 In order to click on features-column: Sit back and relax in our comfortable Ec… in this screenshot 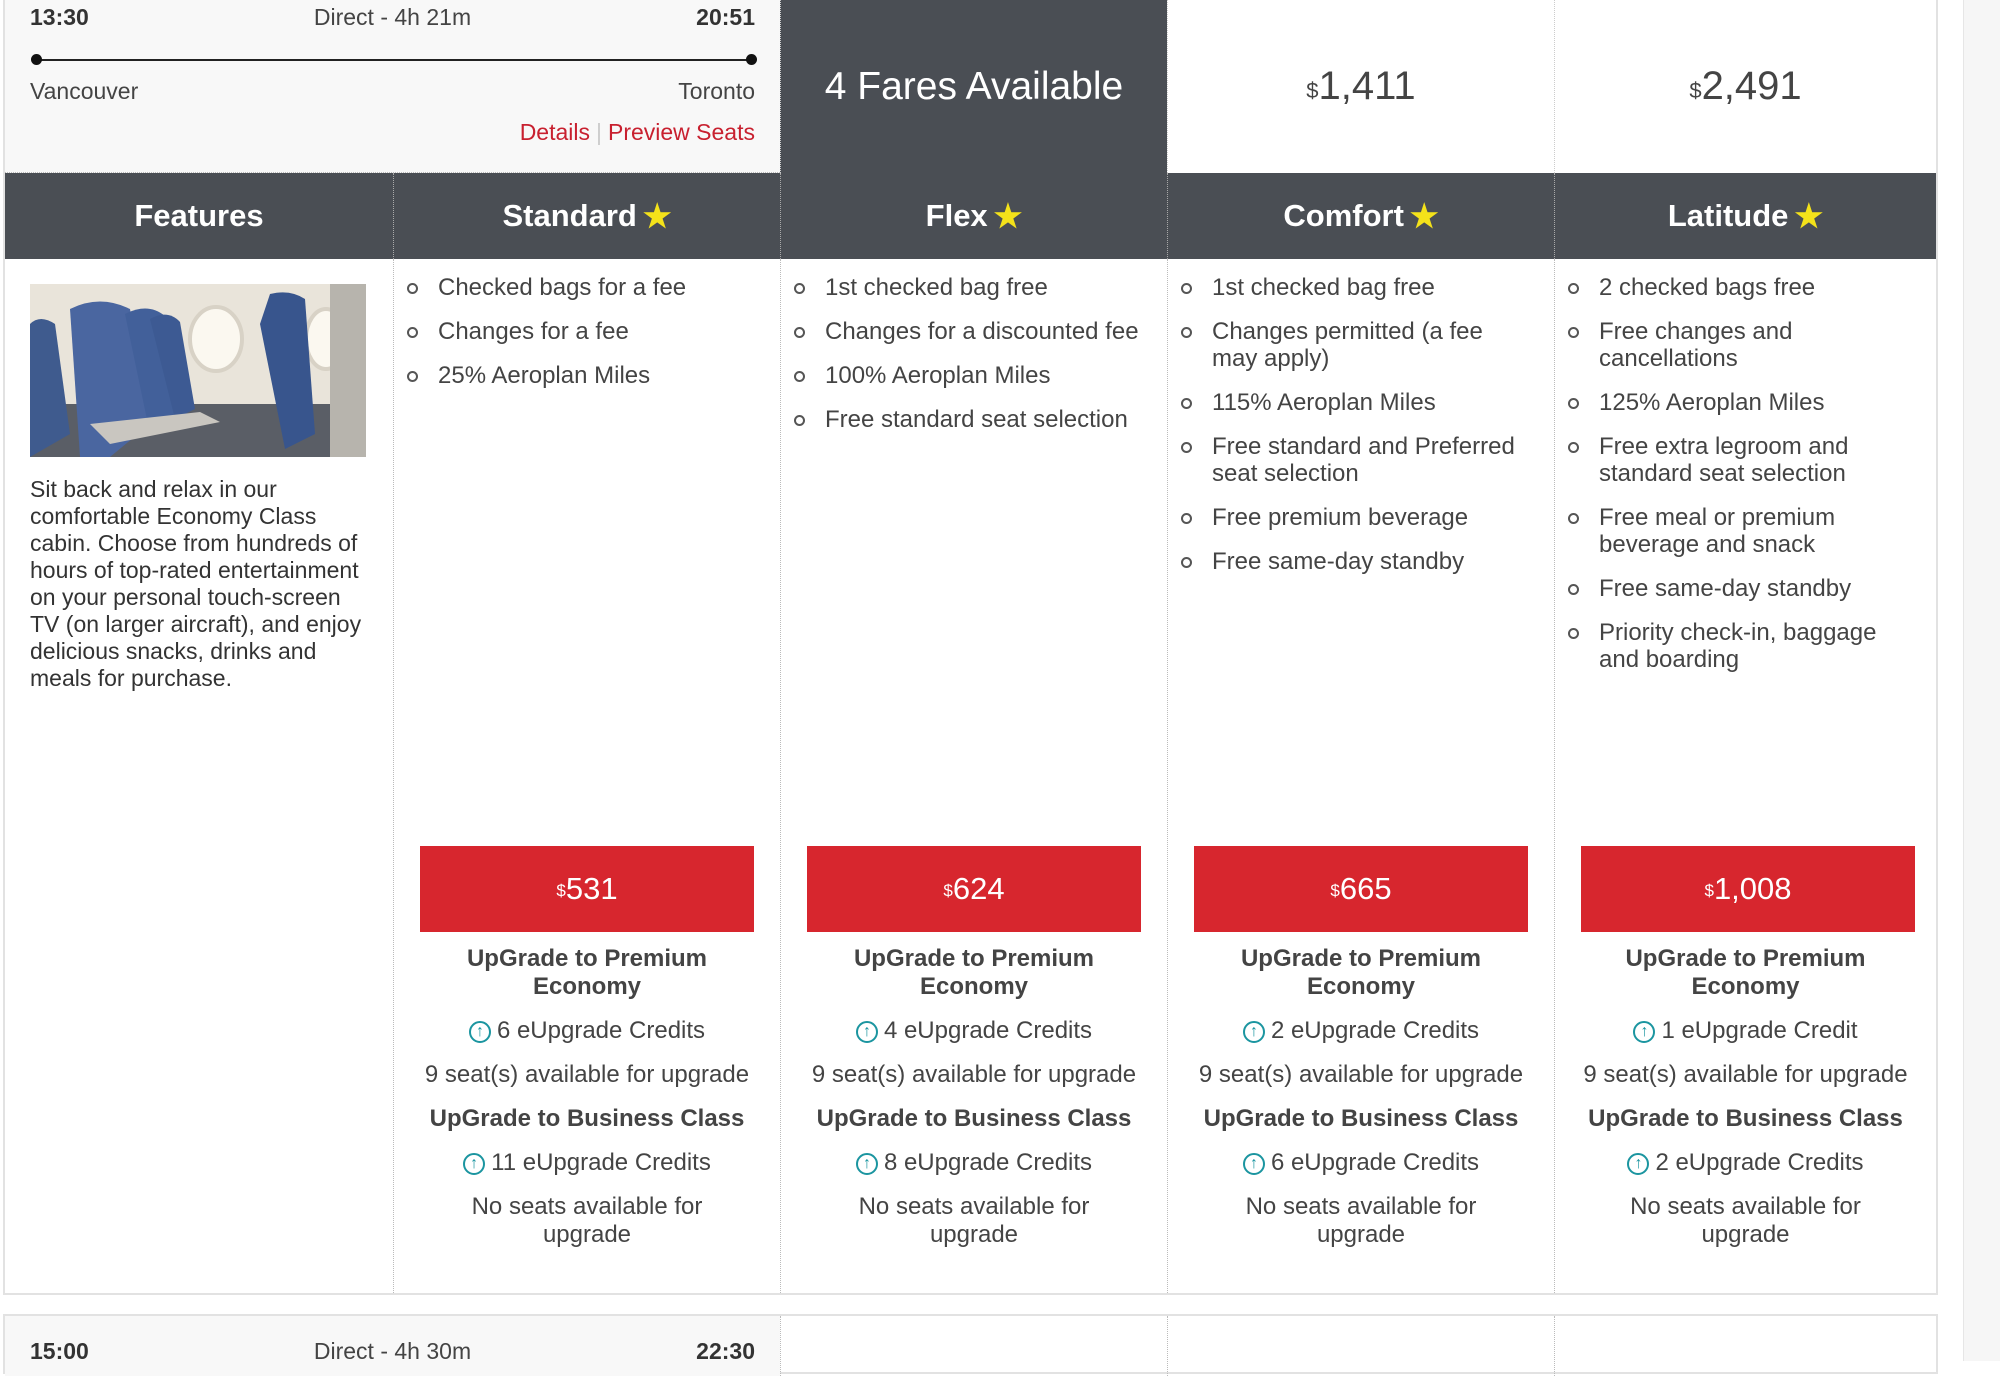, I will do `click(199, 776)`.